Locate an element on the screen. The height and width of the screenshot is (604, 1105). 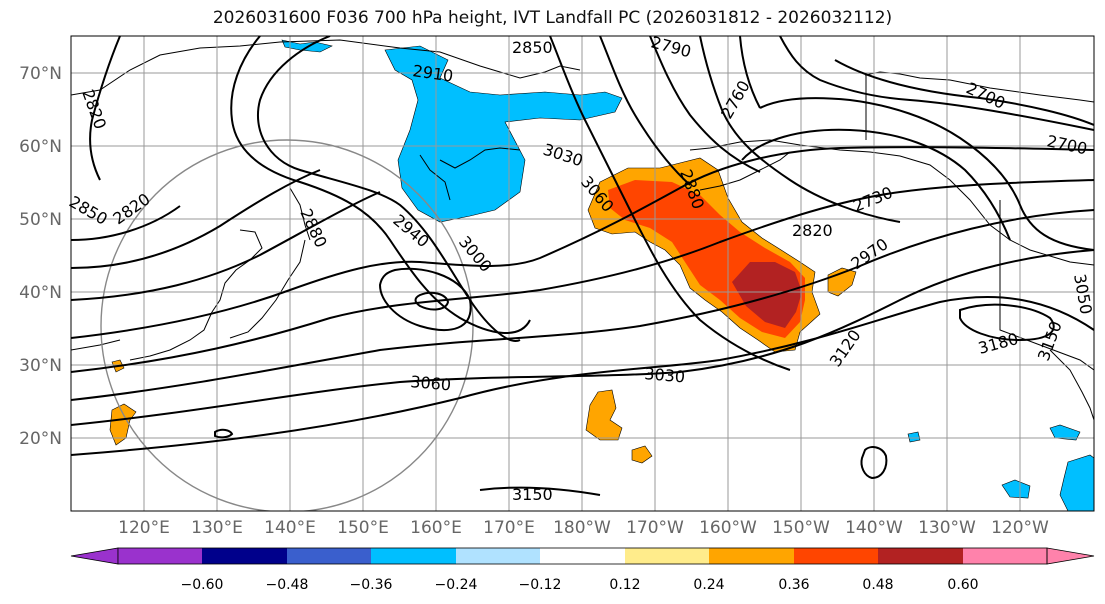
colorbar-tick-label: −0.36 is located at coordinates (371, 585).